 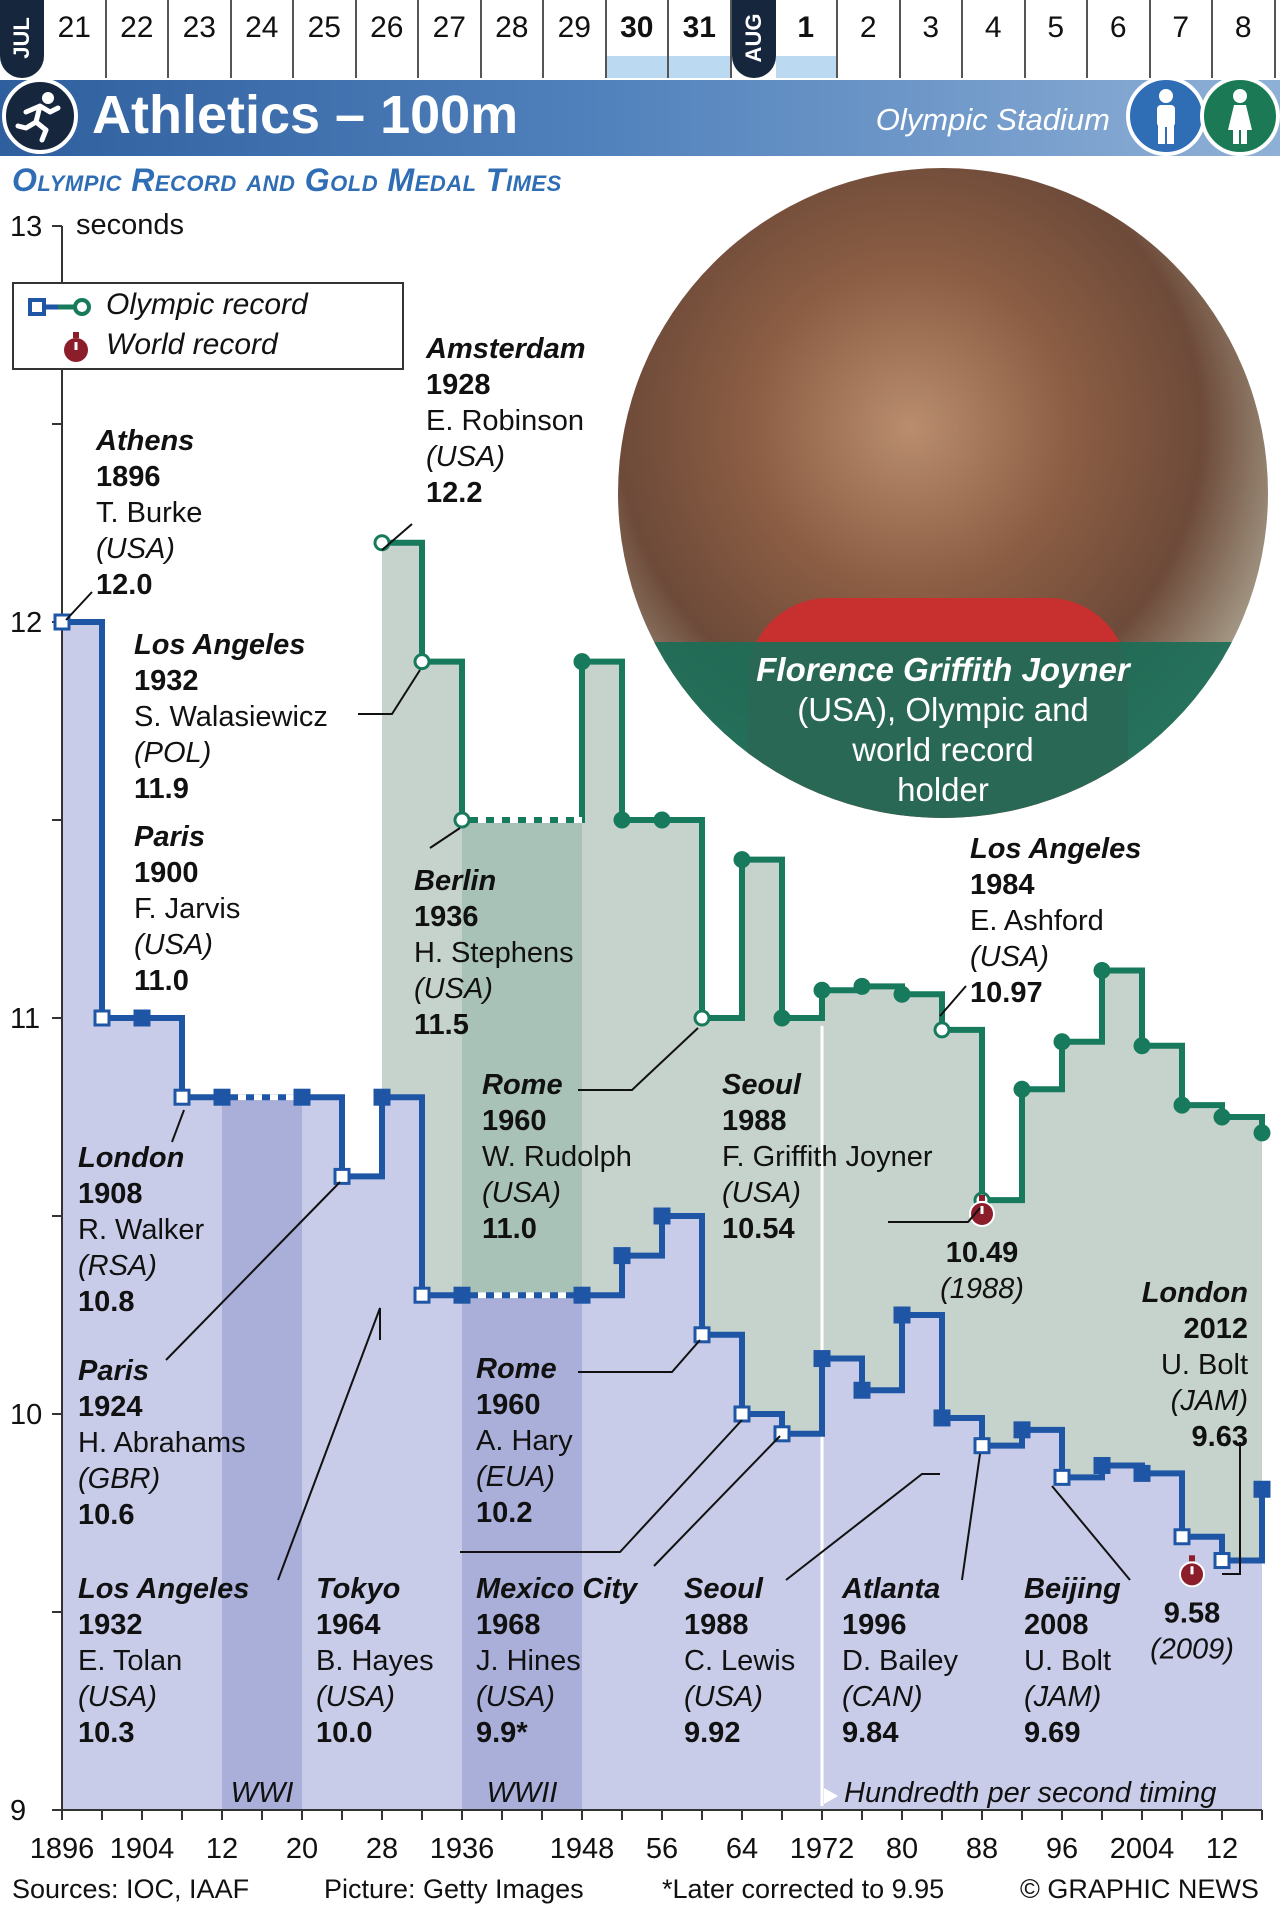 I want to click on caption-name: Florence Griffith Joyner, so click(x=943, y=669).